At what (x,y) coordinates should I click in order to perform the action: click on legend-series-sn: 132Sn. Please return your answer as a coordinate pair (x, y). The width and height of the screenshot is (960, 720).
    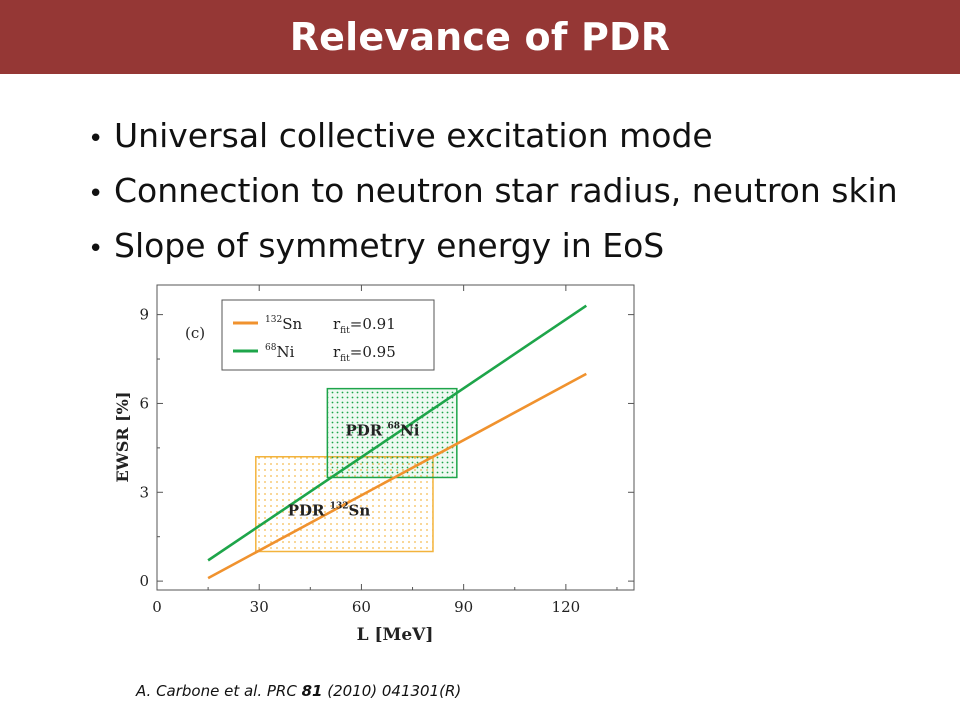
    Looking at the image, I should click on (283, 324).